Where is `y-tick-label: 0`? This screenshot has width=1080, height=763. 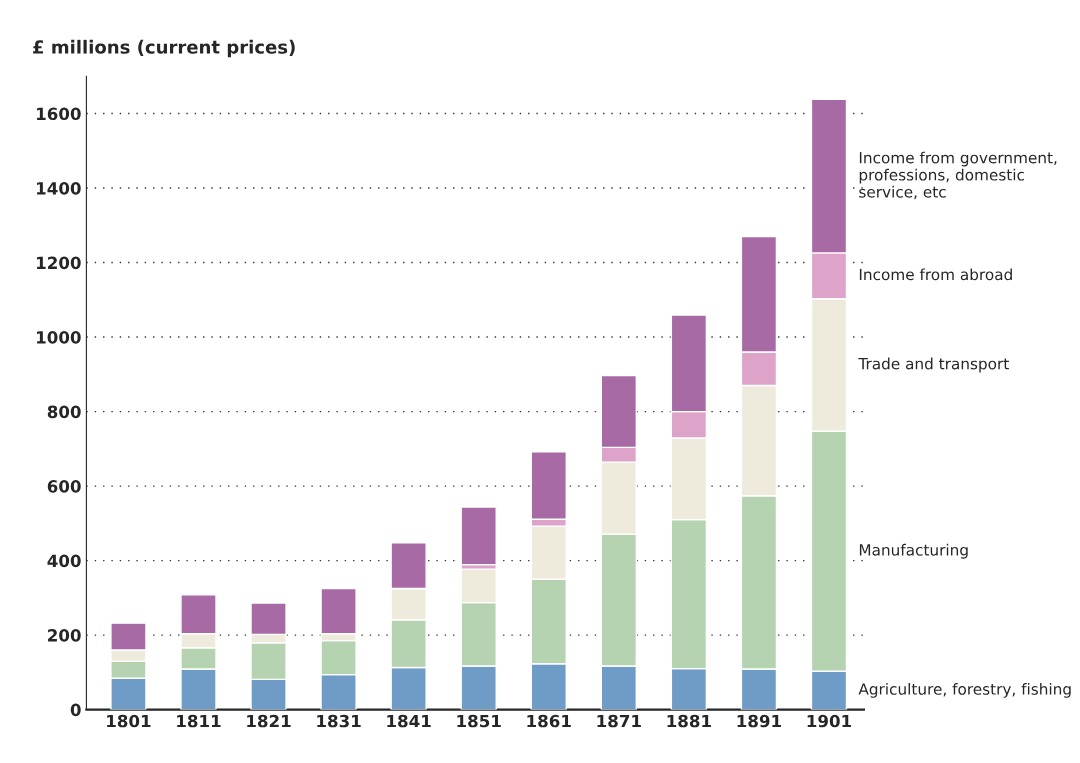
y-tick-label: 0 is located at coordinates (75, 710).